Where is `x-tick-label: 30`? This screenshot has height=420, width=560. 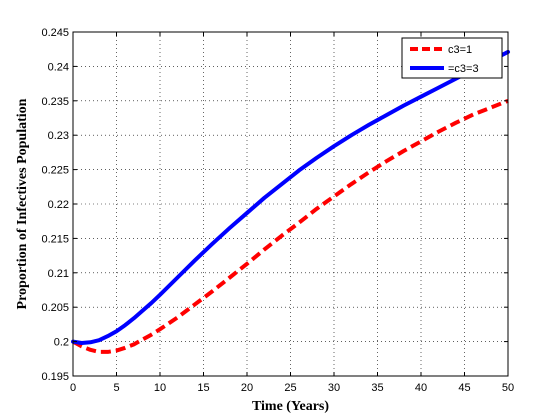 x-tick-label: 30 is located at coordinates (334, 388).